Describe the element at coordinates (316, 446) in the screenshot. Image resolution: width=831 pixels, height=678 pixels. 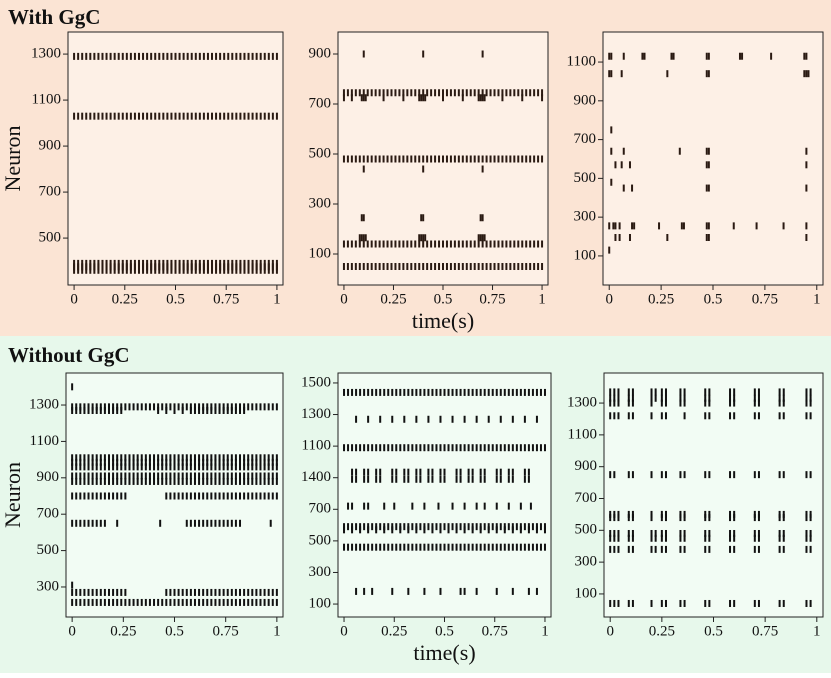
I see `y-tick-label: 1100` at that location.